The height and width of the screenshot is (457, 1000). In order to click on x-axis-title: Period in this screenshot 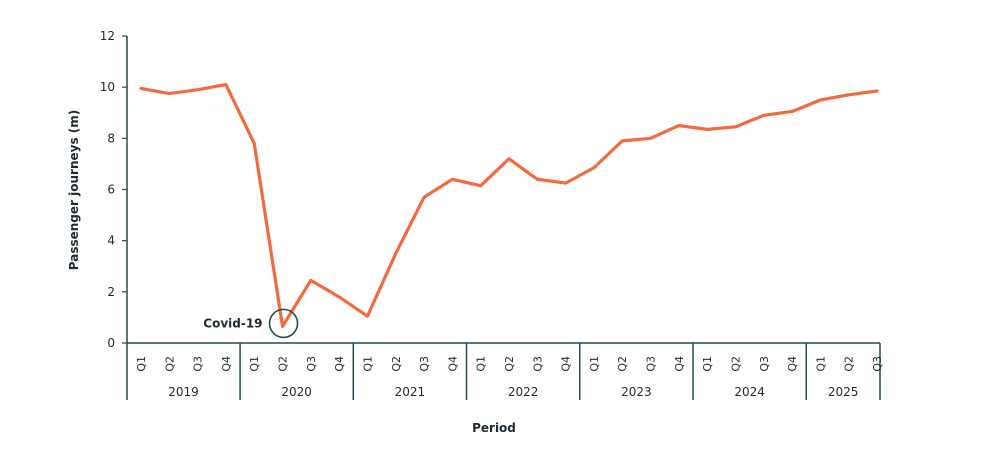, I will do `click(494, 428)`.